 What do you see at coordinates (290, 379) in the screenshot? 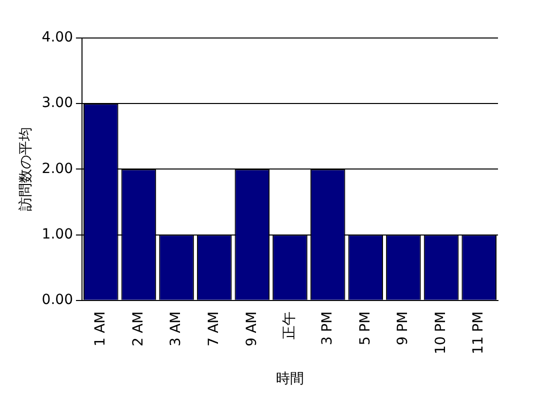
I see `x-axis-title: 時間` at bounding box center [290, 379].